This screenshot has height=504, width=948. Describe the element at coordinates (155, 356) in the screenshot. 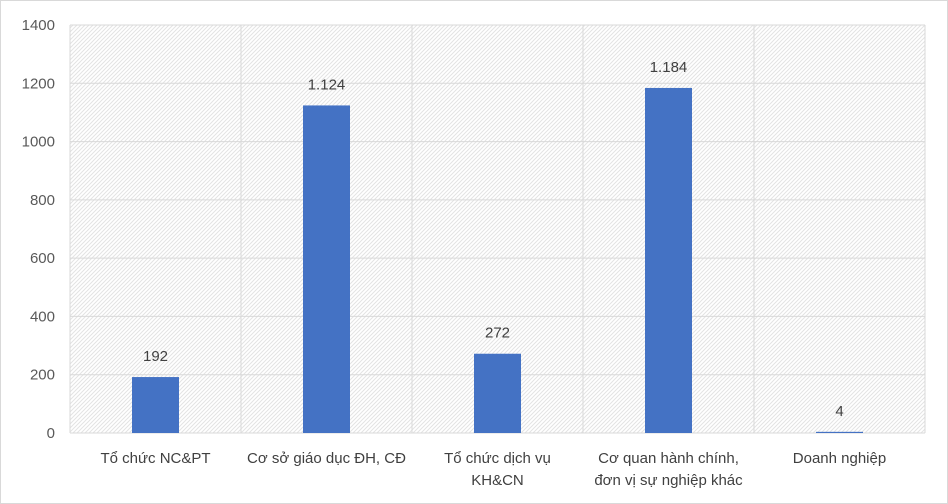

I see `data-label: 192` at that location.